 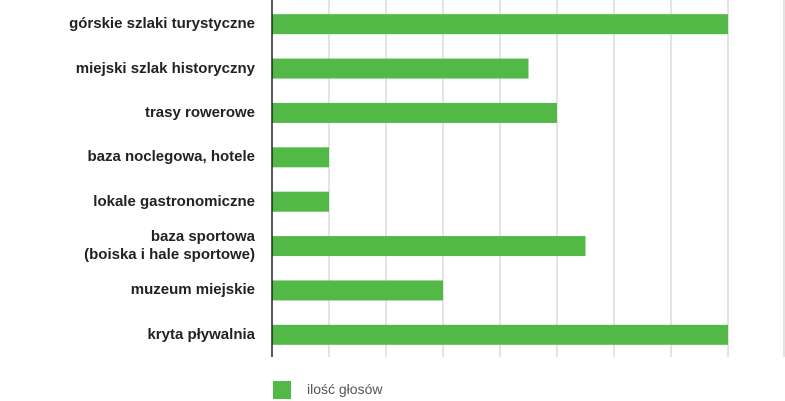 What do you see at coordinates (165, 68) in the screenshot?
I see `y-tick-label: miejski szlak historyczny` at bounding box center [165, 68].